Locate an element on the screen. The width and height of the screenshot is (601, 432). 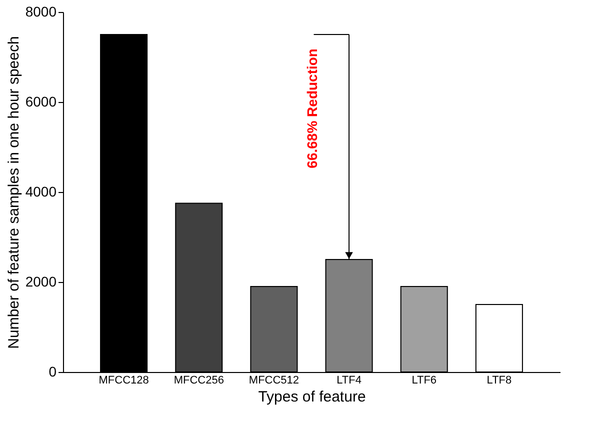
y-tick-label: 2000 is located at coordinates (41, 282).